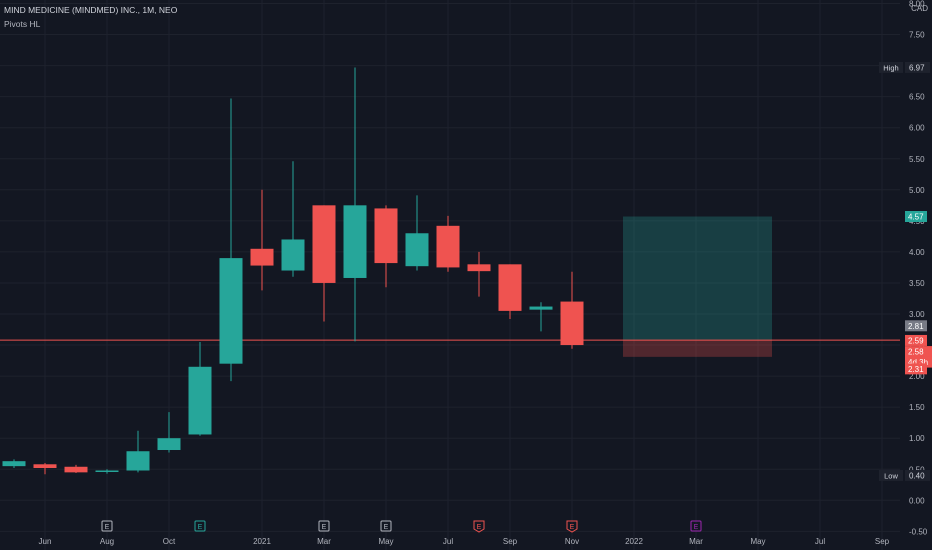 The height and width of the screenshot is (550, 932). I want to click on price-label: 4.57, so click(916, 217).